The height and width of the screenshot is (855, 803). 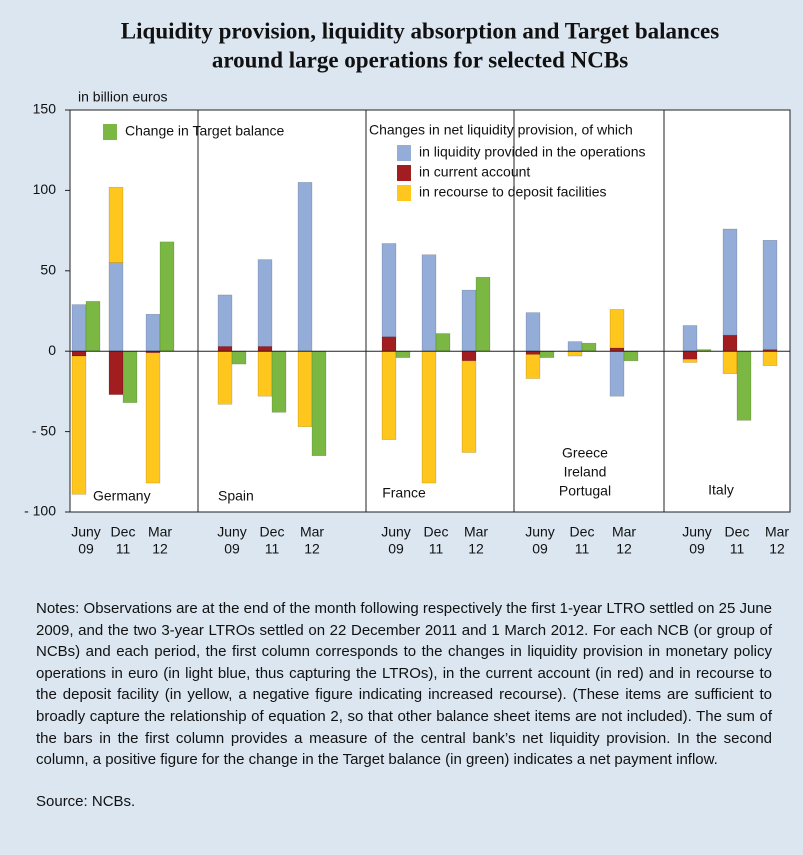 What do you see at coordinates (585, 472) in the screenshot?
I see `group-label: Ireland` at bounding box center [585, 472].